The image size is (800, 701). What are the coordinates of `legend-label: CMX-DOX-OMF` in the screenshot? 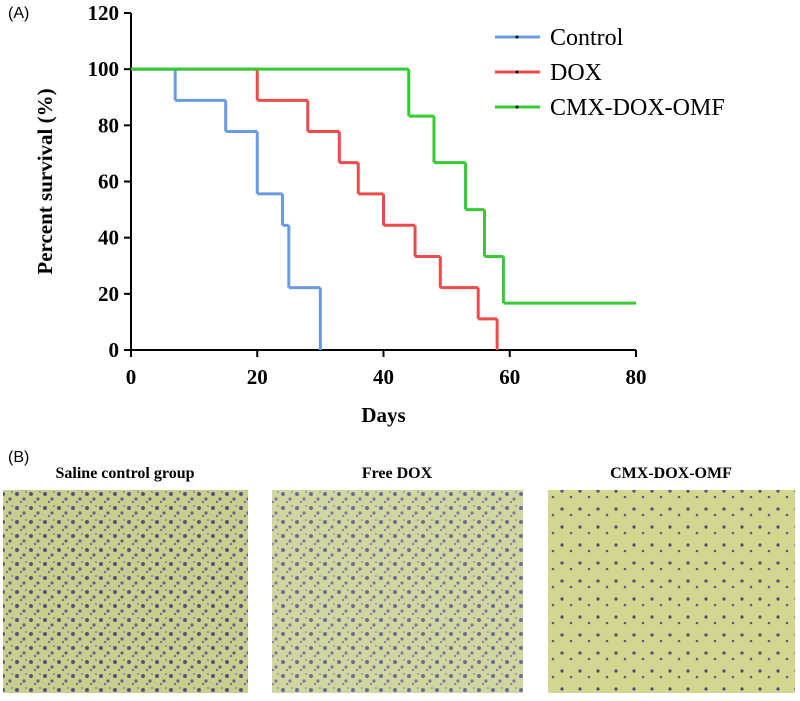 It's located at (637, 108).